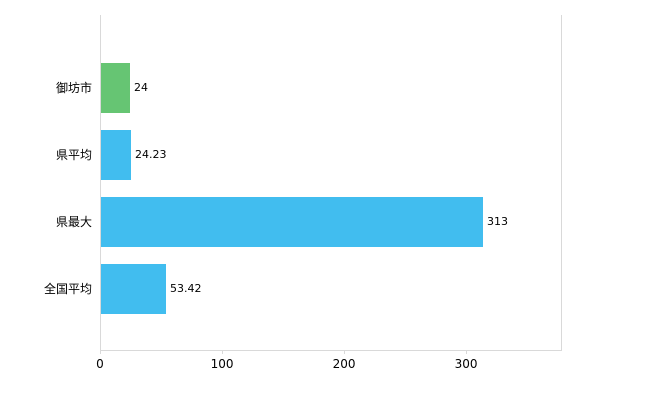 This screenshot has height=400, width=650. I want to click on category-label: 御坊市, so click(73, 88).